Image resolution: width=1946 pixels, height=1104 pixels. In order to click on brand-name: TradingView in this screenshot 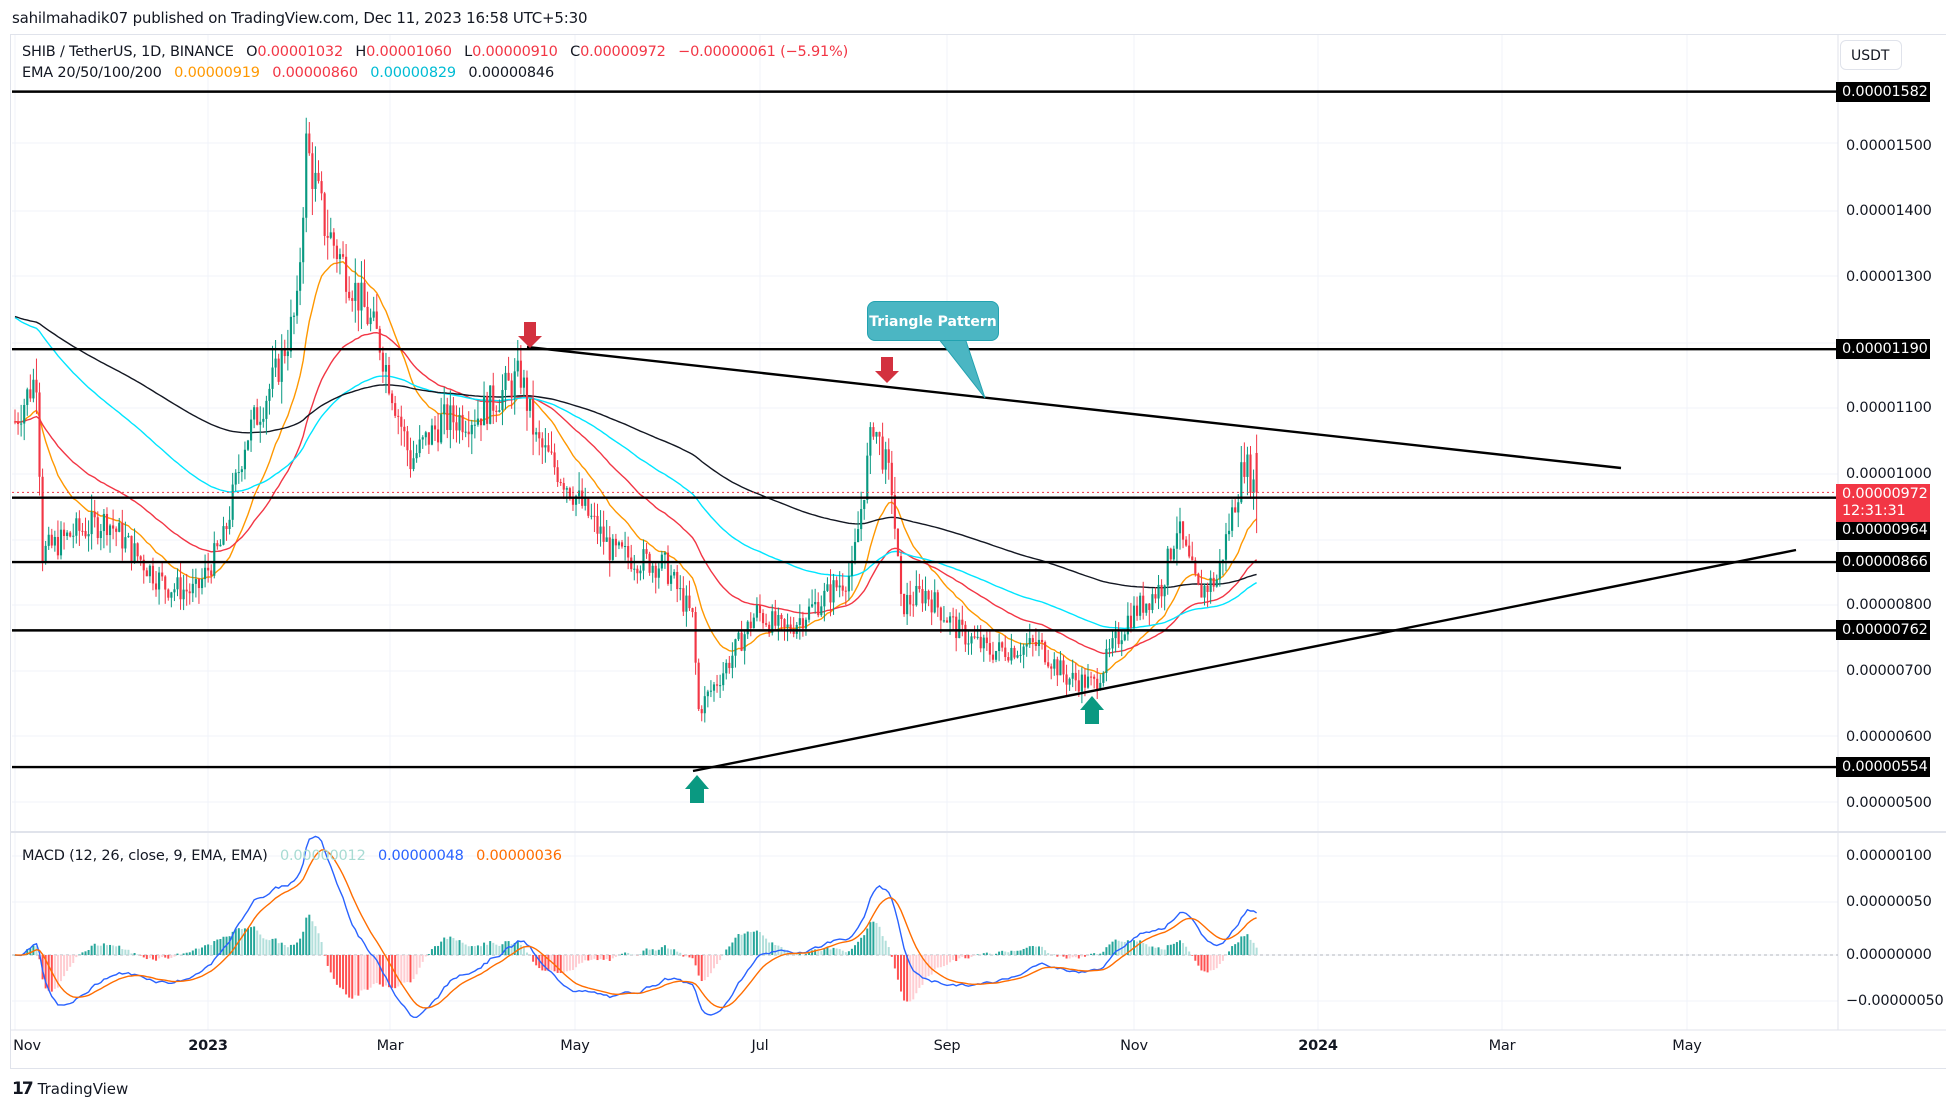, I will do `click(83, 1089)`.